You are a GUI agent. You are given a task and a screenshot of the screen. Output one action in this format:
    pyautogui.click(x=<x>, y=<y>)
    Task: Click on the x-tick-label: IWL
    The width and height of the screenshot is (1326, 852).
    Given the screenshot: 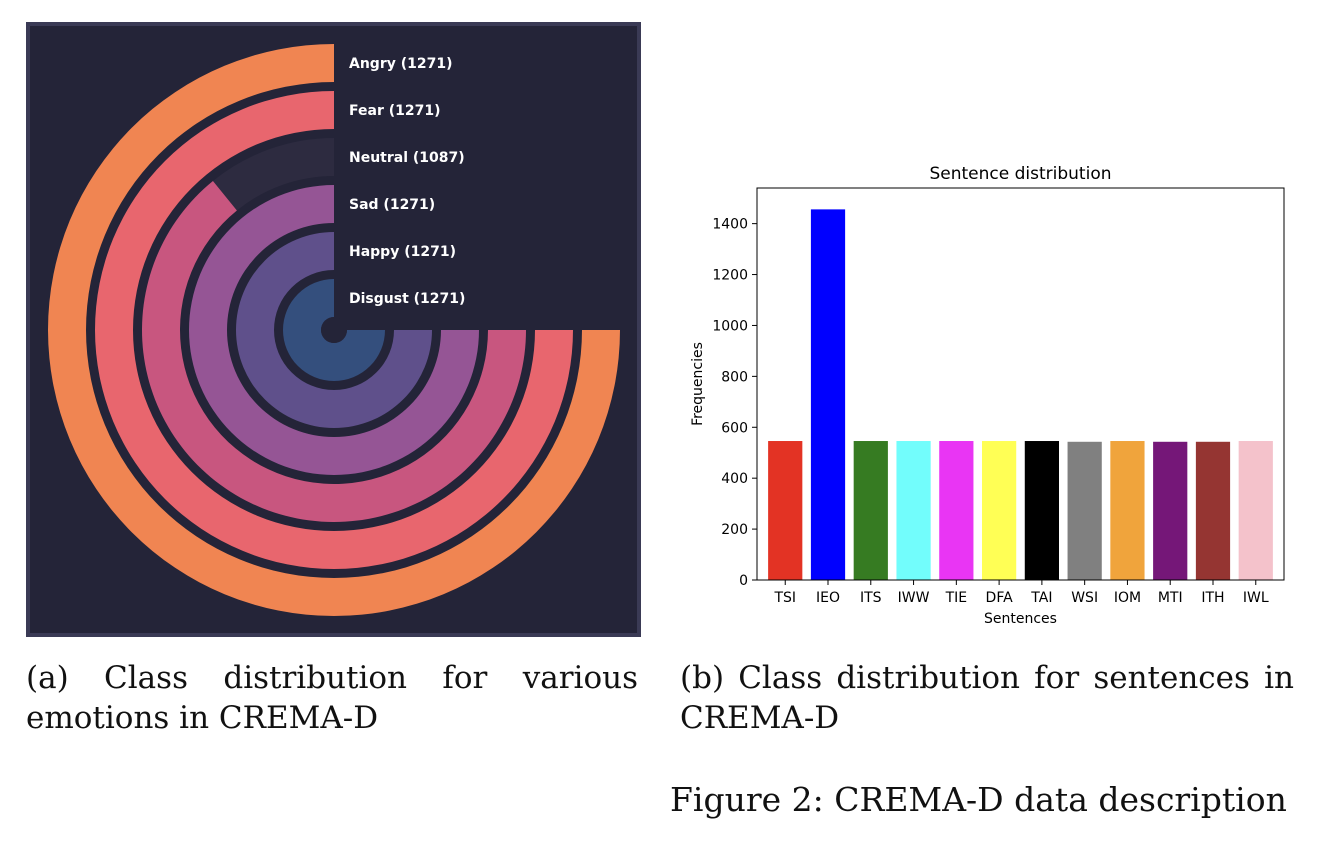 What is the action you would take?
    pyautogui.click(x=1256, y=598)
    